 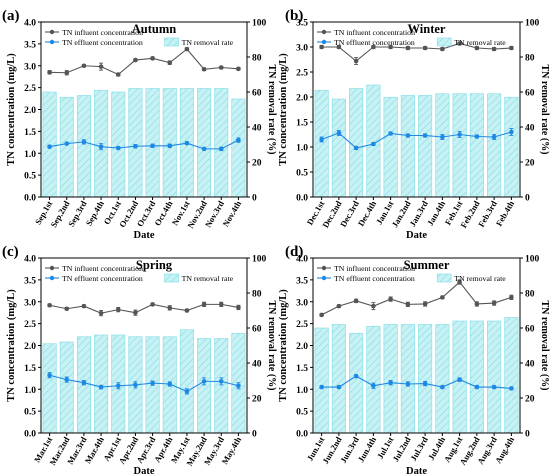 What do you see at coordinates (30, 177) in the screenshot?
I see `y-tick-label: 0.5` at bounding box center [30, 177].